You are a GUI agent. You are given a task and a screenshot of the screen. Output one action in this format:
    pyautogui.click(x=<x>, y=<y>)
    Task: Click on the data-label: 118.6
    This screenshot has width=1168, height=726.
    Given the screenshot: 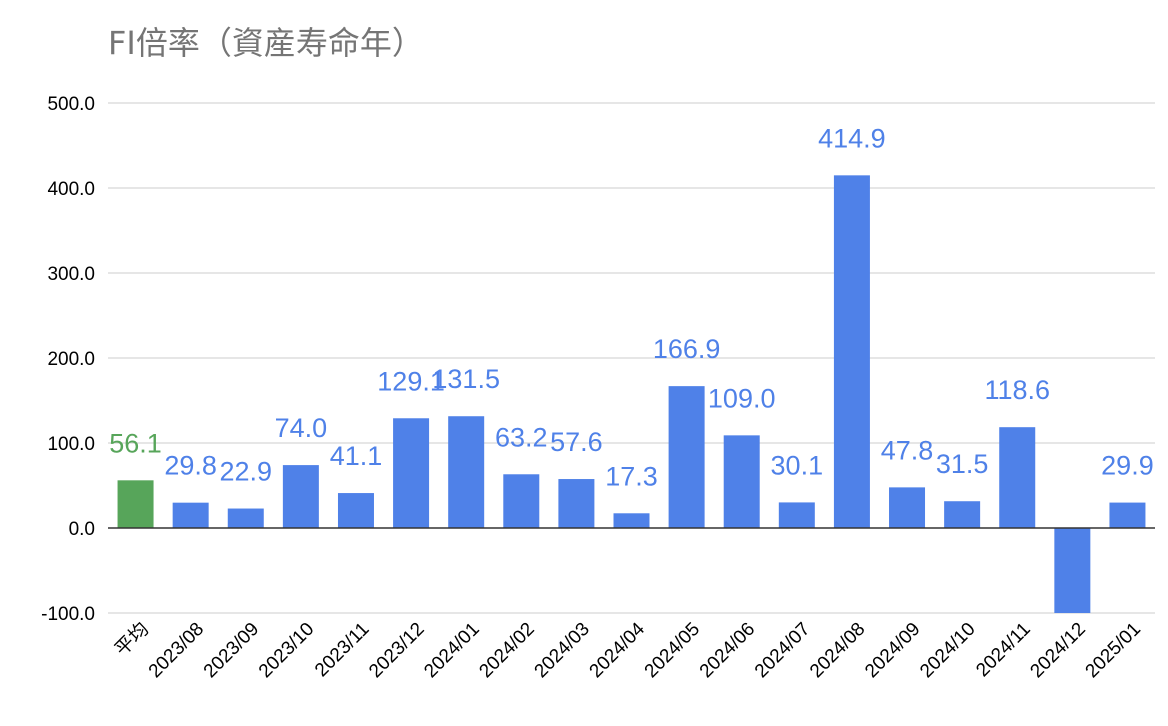 What is the action you would take?
    pyautogui.click(x=1017, y=390)
    